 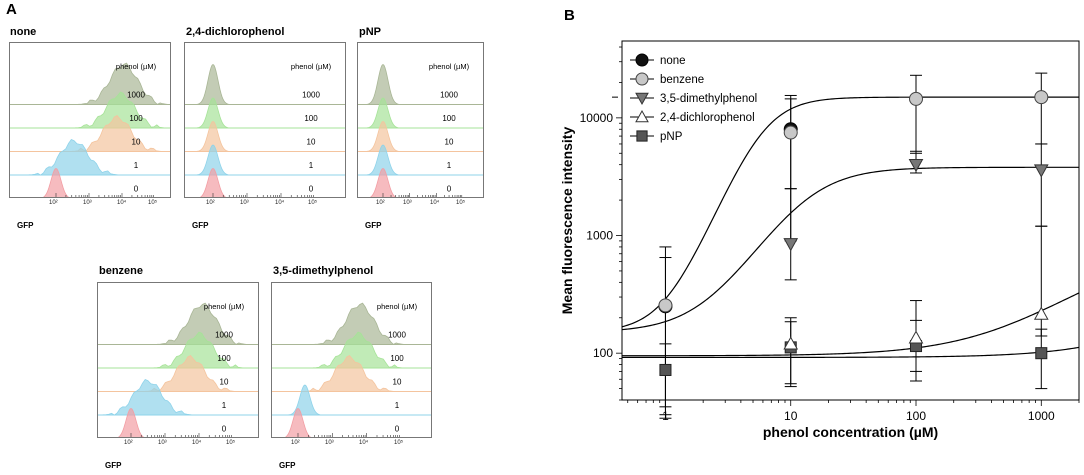 What do you see at coordinates (603, 353) in the screenshot?
I see `y-tick-label: 100` at bounding box center [603, 353].